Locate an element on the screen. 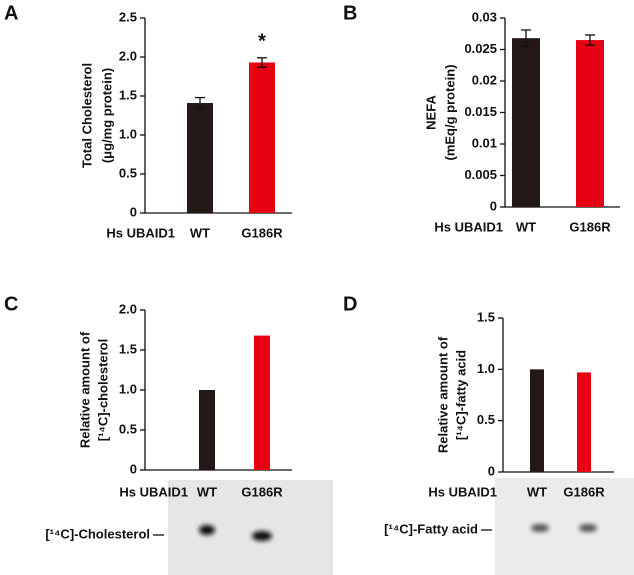  y-axis-label: Total Cholesterol is located at coordinates (86, 115).